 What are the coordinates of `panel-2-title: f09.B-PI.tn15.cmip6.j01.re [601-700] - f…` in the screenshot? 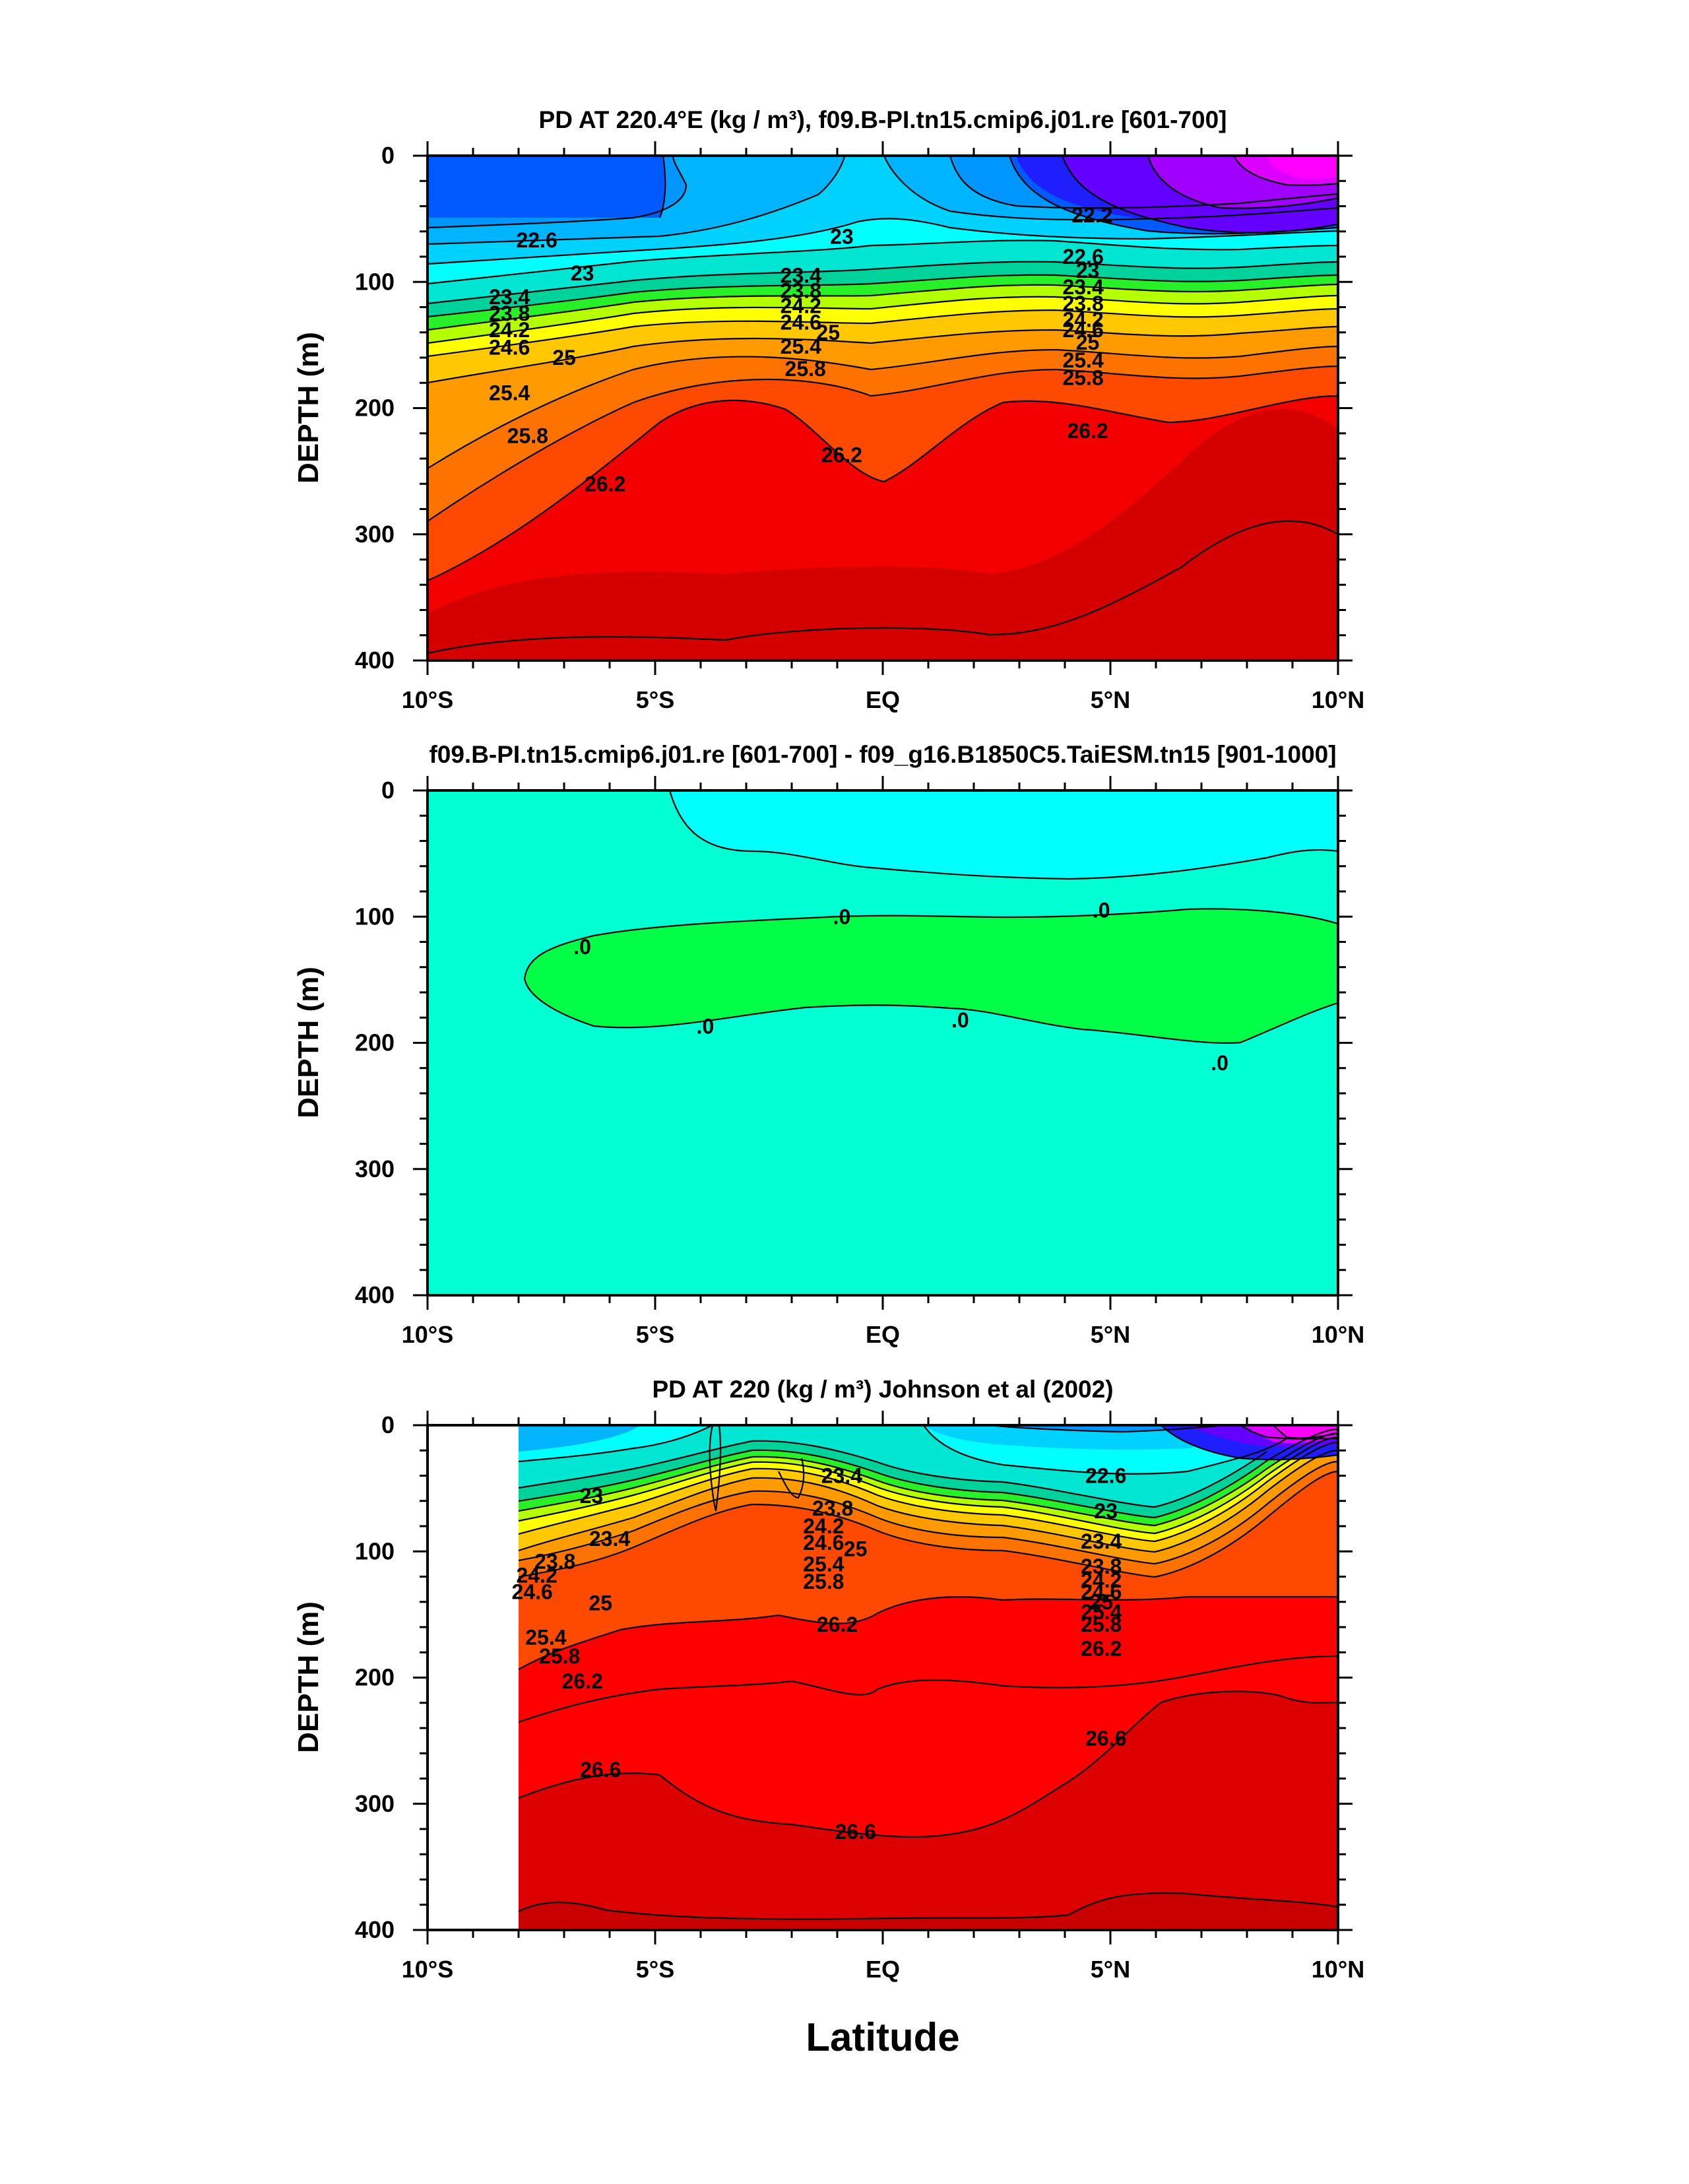 It's located at (882, 754).